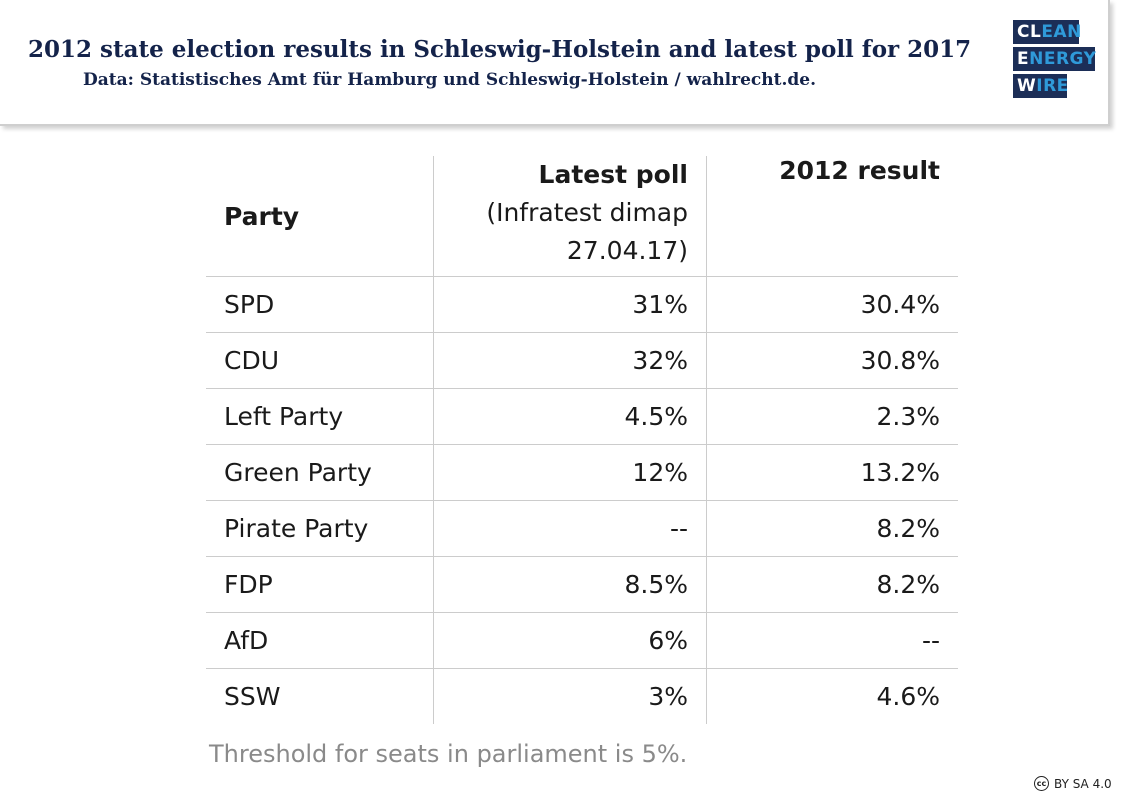 This screenshot has height=800, width=1132. Describe the element at coordinates (832, 696) in the screenshot. I see `cell-2012-result: 4.6%` at that location.